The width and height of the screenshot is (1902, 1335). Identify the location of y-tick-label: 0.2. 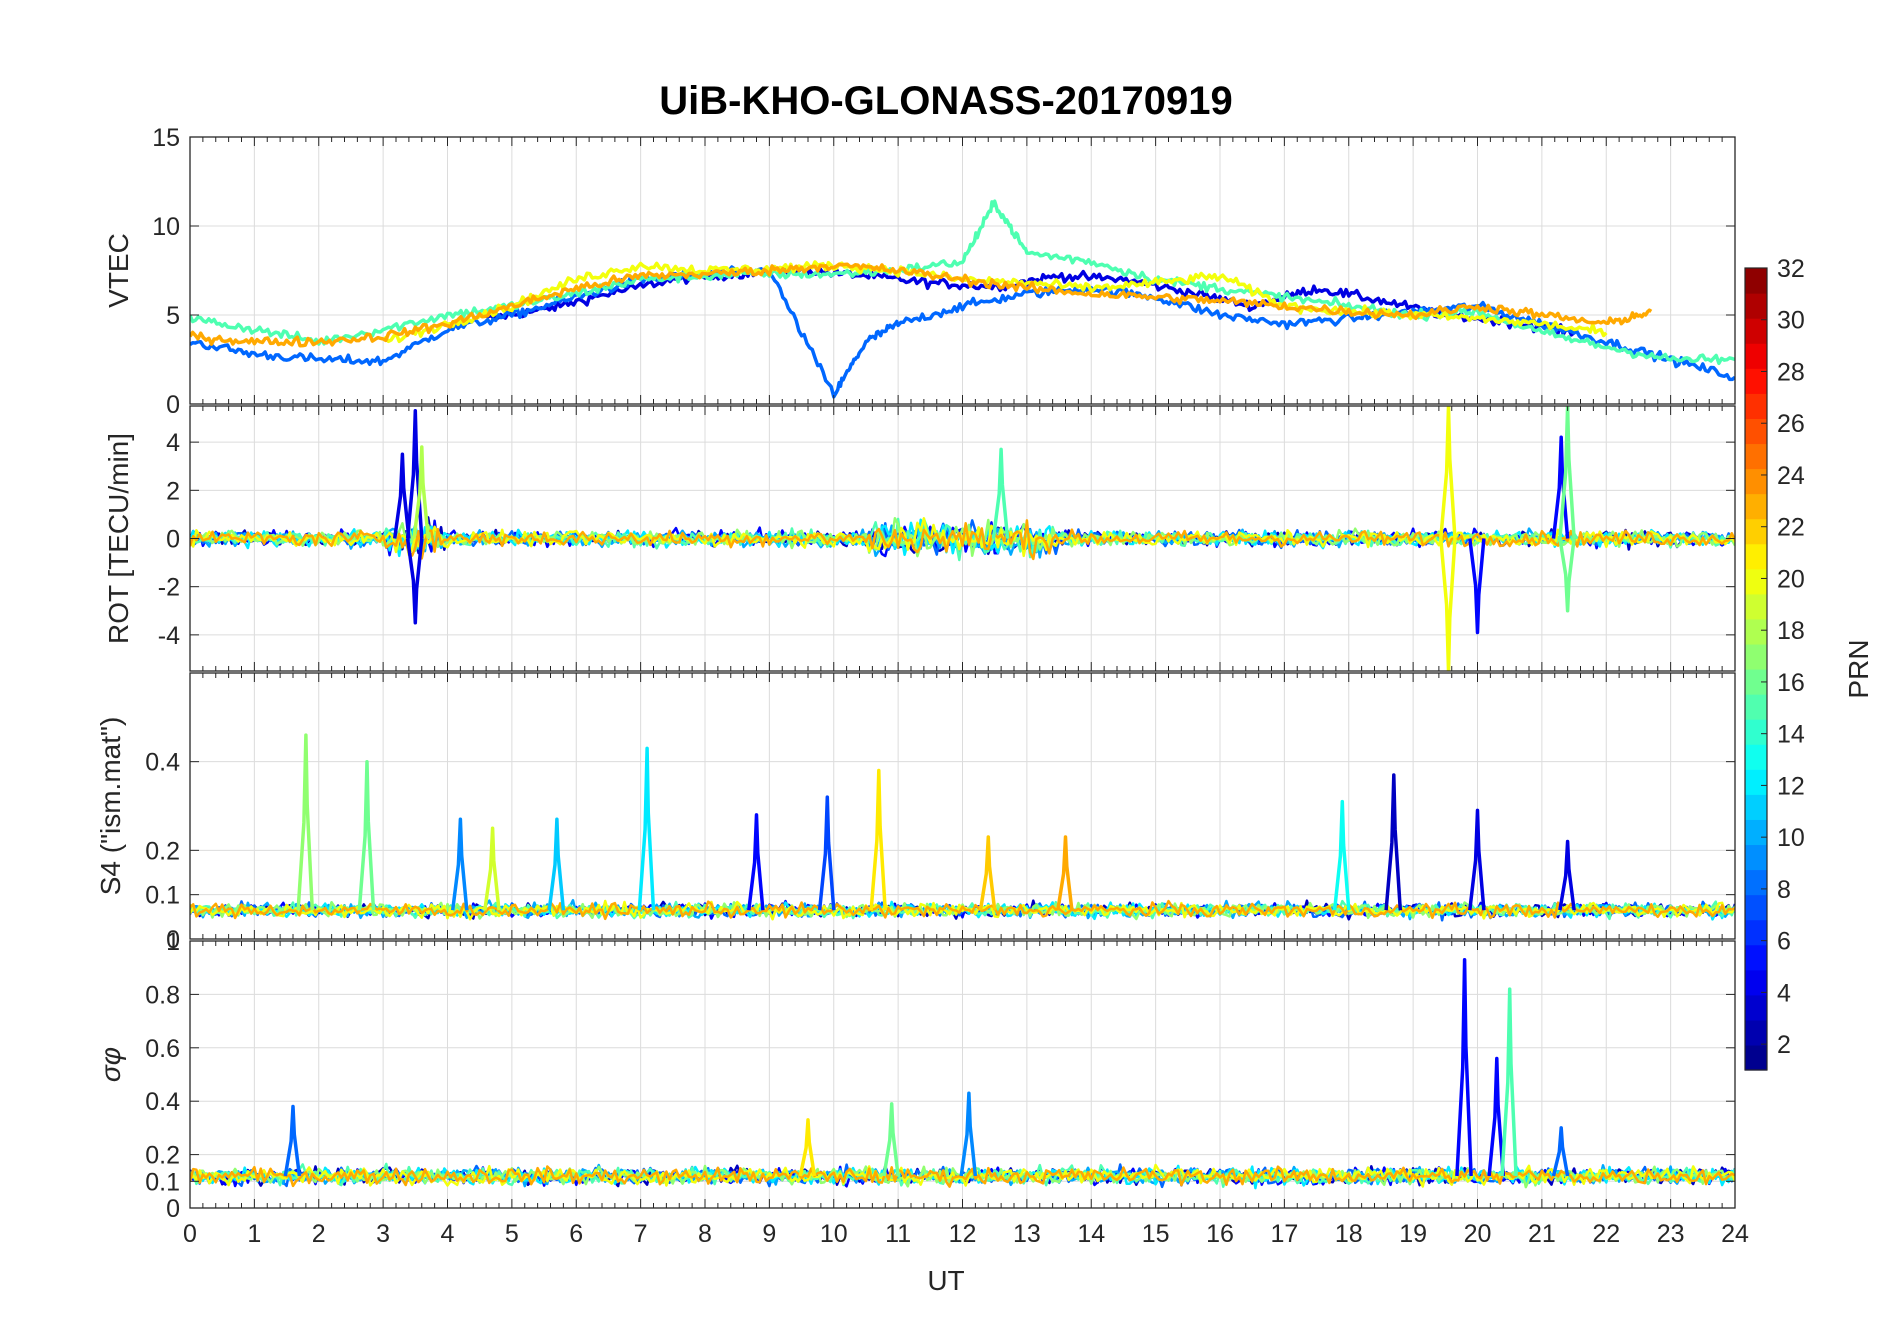
(162, 851).